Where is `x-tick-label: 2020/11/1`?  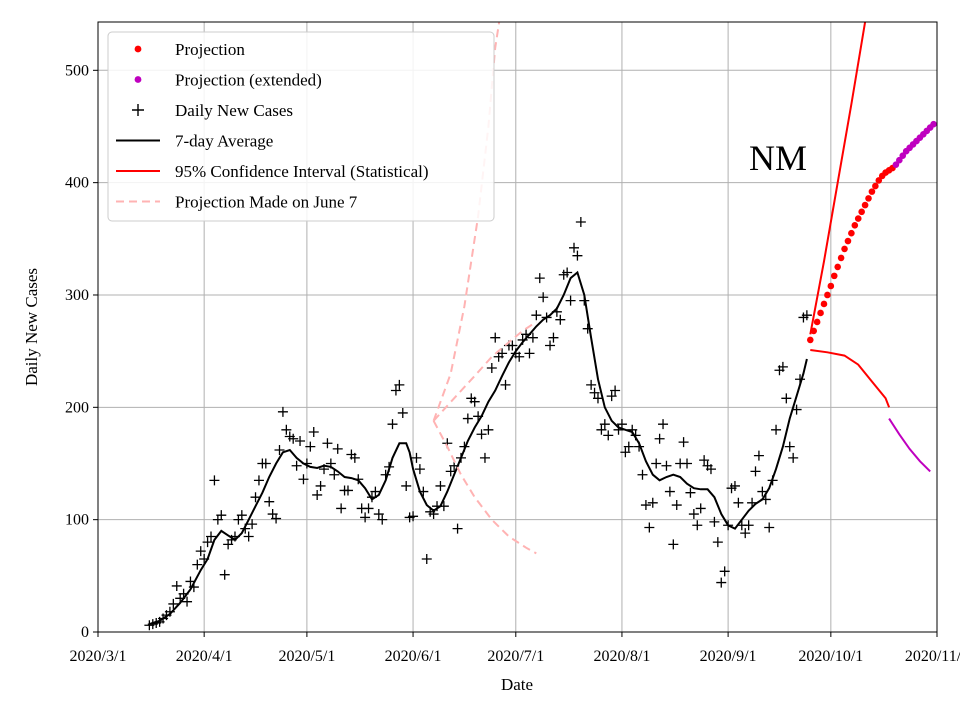
x-tick-label: 2020/11/1 is located at coordinates (932, 656).